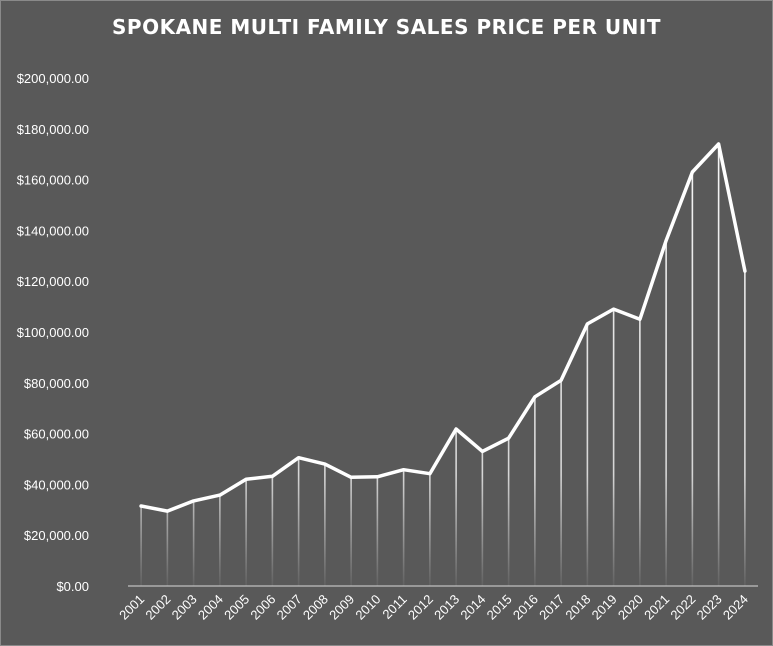  Describe the element at coordinates (53, 78) in the screenshot. I see `y-tick-label: $200,000.00` at that location.